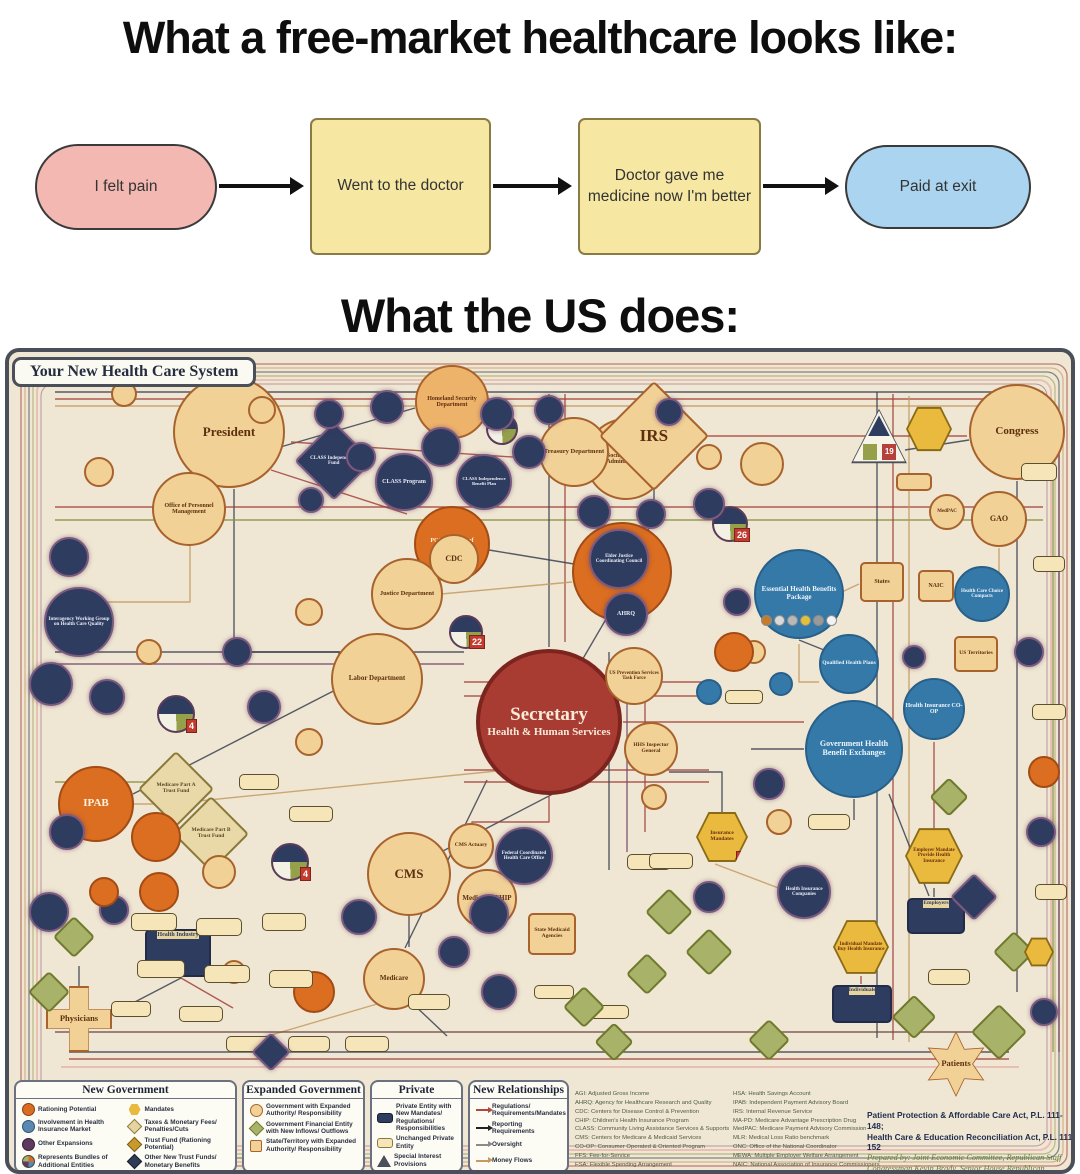 The width and height of the screenshot is (1080, 1174). Describe the element at coordinates (602, 1156) in the screenshot. I see `acronym-line: FFS: Fee-for-Service` at that location.